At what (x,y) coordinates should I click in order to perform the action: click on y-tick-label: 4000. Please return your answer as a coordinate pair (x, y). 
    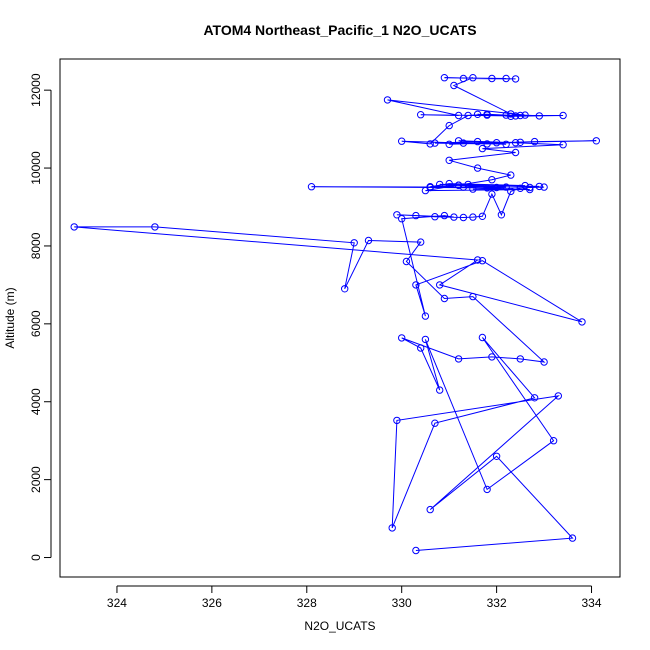
    Looking at the image, I should click on (36, 401).